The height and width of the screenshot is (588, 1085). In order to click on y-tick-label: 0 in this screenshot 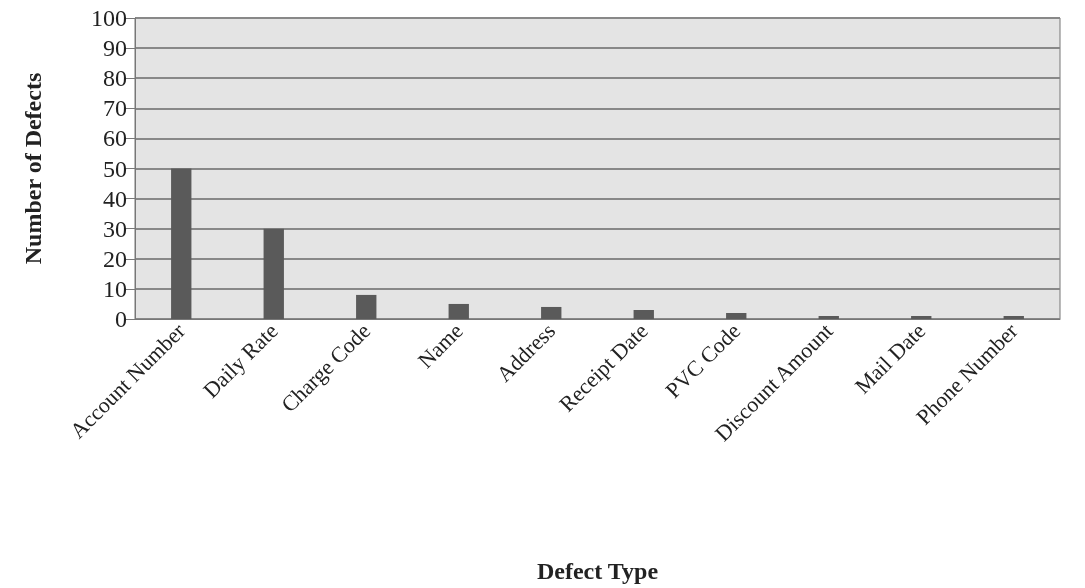, I will do `click(121, 319)`.